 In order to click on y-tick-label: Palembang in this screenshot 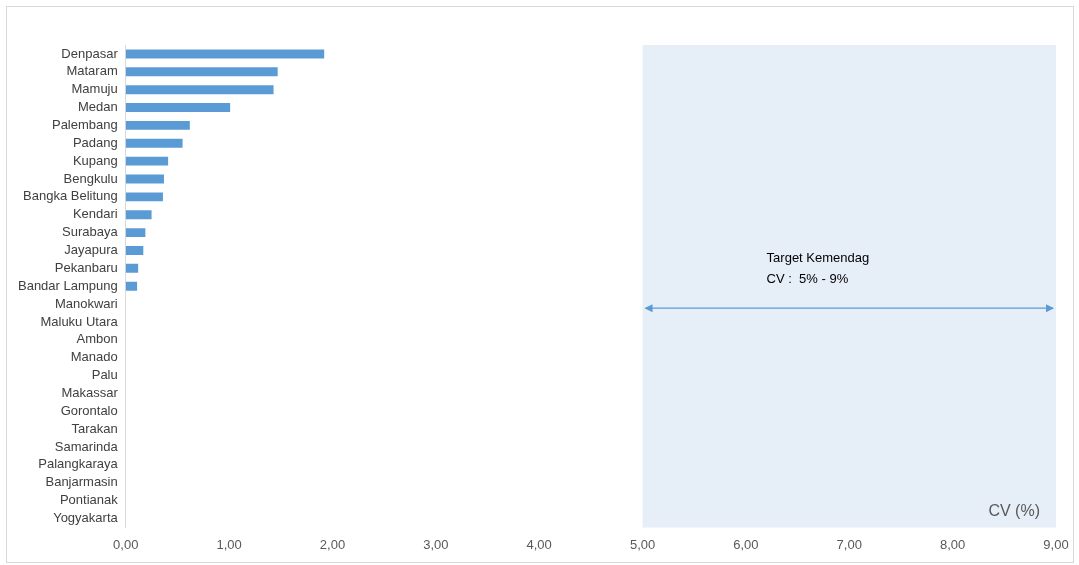, I will do `click(84, 124)`.